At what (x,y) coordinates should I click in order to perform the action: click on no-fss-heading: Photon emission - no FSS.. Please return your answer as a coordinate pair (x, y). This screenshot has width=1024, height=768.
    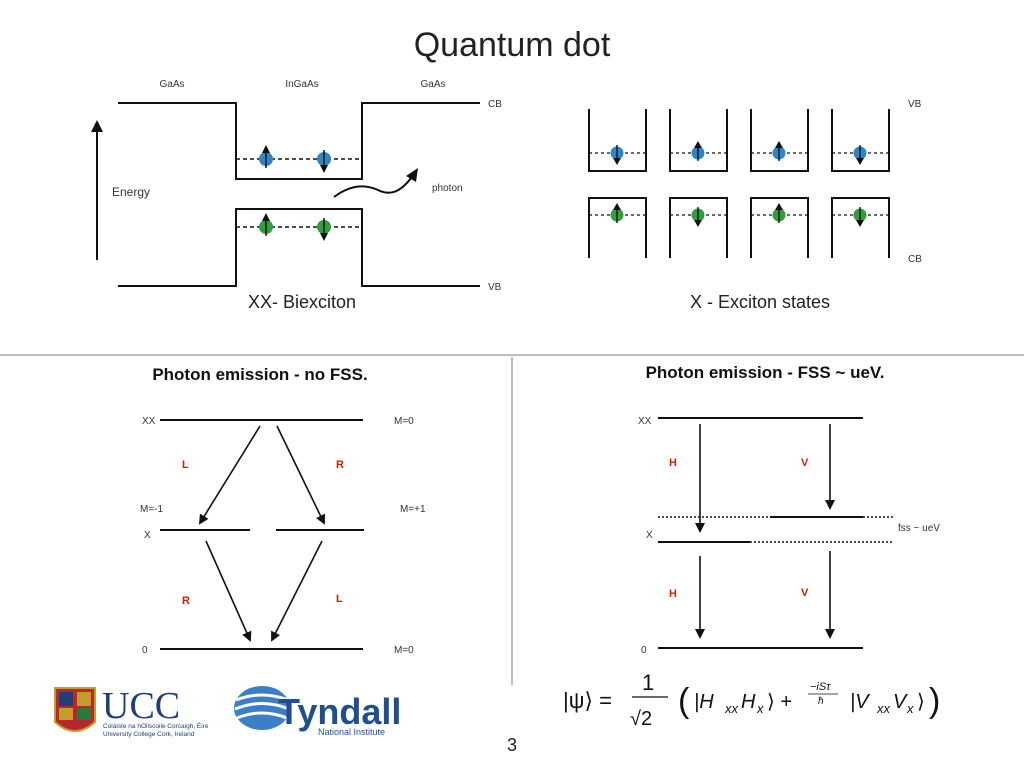
    Looking at the image, I should click on (260, 374).